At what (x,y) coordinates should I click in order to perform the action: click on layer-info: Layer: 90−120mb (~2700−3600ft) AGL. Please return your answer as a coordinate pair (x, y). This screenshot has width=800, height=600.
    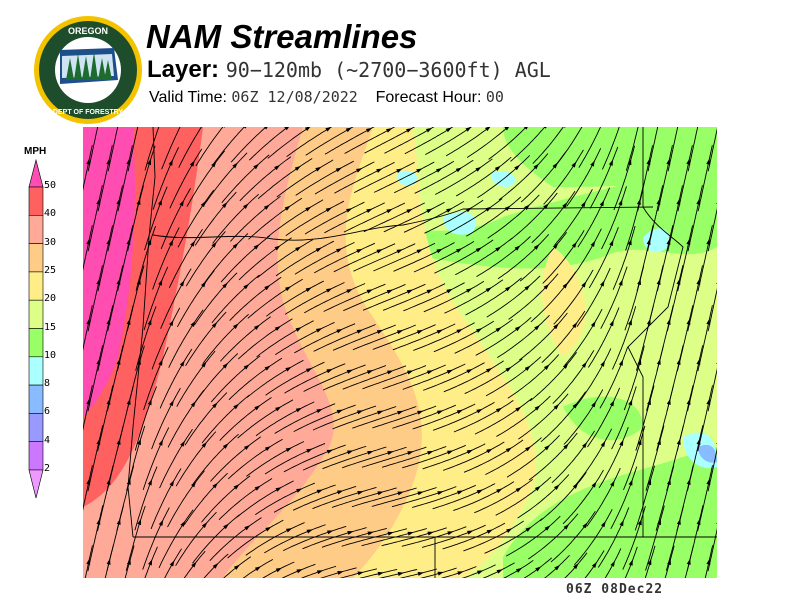
    Looking at the image, I should click on (349, 70).